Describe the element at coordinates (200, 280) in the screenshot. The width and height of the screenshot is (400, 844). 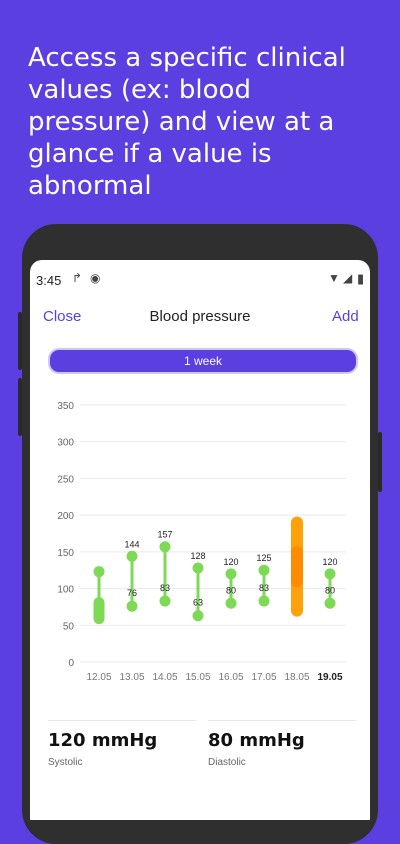
I see `status-bar: 3:45 ↱ ◉ ▼ ◢ ▮` at that location.